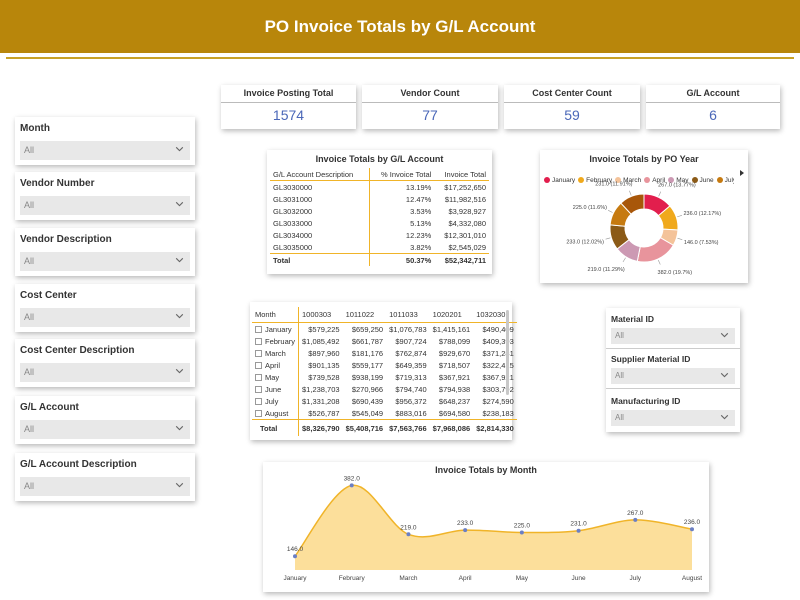 The image size is (800, 600). I want to click on row-label: March, so click(275, 353).